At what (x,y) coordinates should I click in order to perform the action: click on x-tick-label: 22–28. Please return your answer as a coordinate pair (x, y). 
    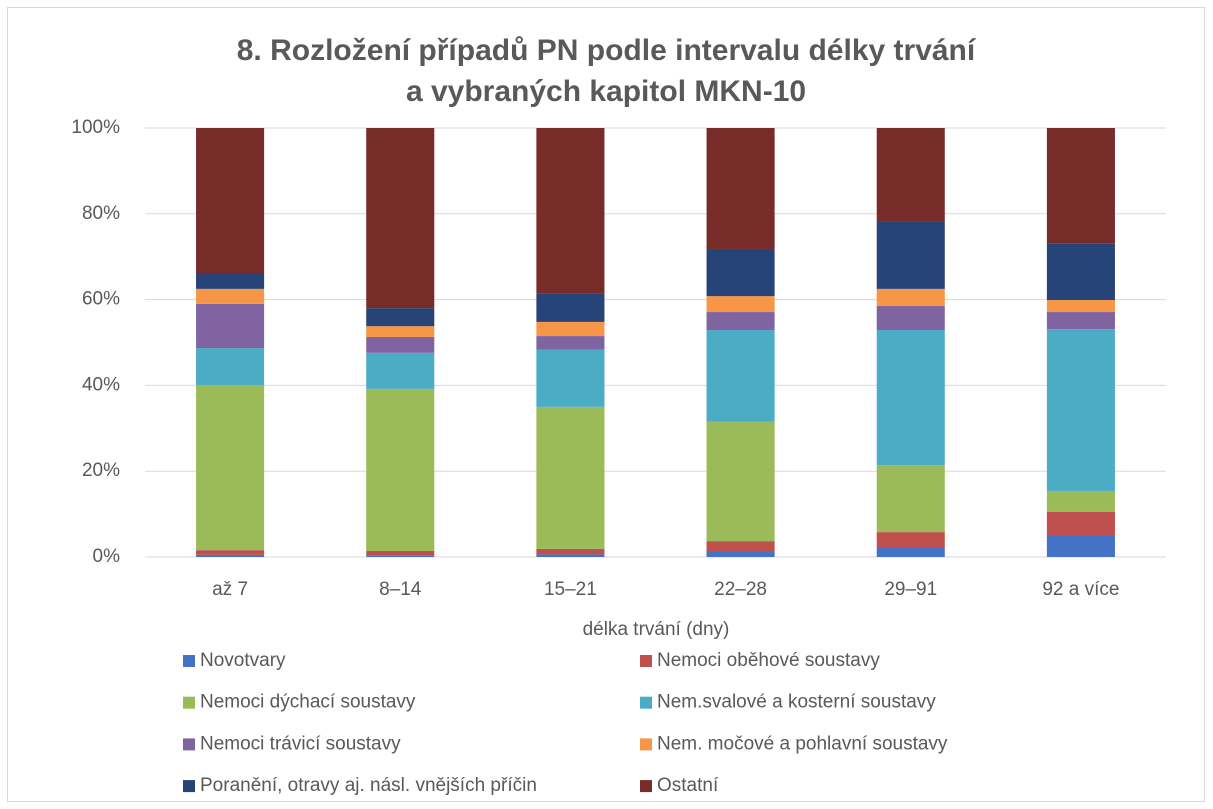
    Looking at the image, I should click on (740, 589).